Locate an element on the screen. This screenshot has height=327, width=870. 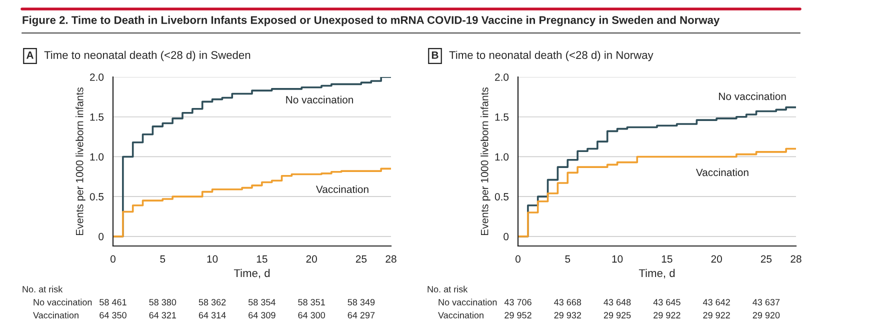
text: 58 362 is located at coordinates (212, 302).